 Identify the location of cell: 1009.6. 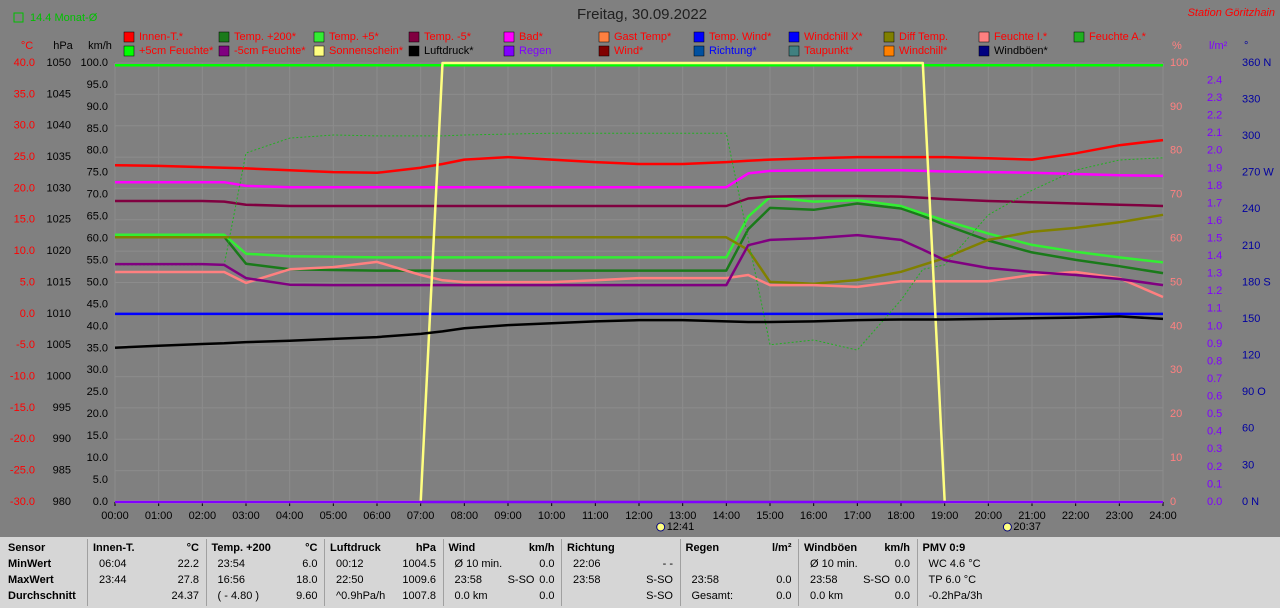
(419, 580).